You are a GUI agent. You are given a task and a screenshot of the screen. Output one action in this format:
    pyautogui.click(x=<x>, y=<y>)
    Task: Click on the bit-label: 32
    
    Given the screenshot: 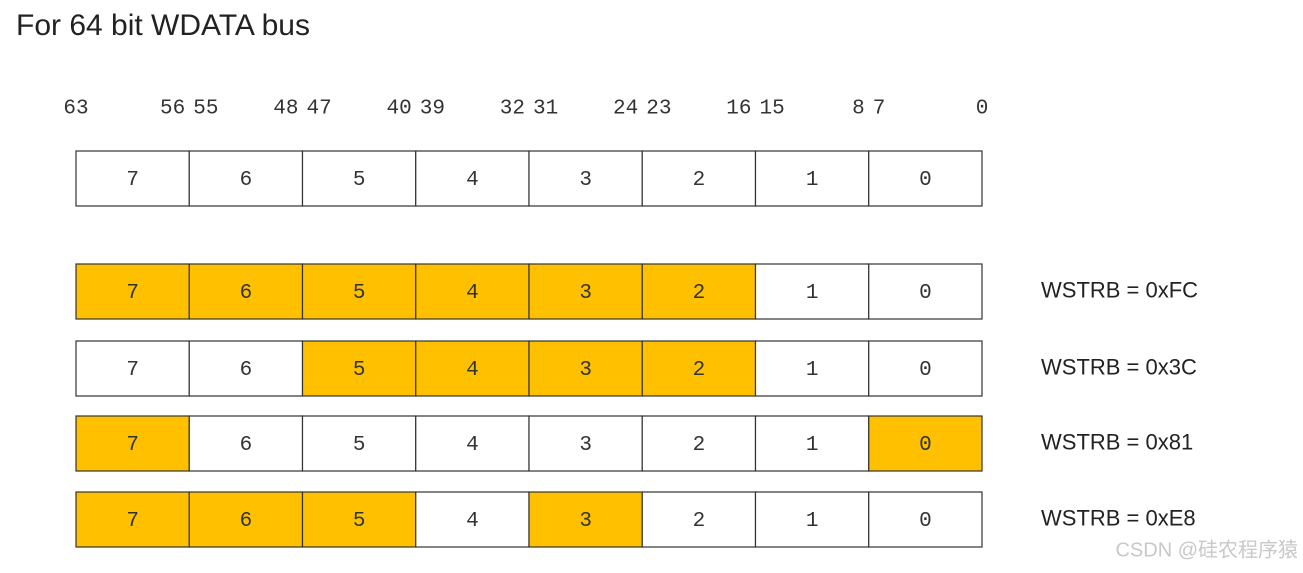 What is the action you would take?
    pyautogui.click(x=512, y=109)
    